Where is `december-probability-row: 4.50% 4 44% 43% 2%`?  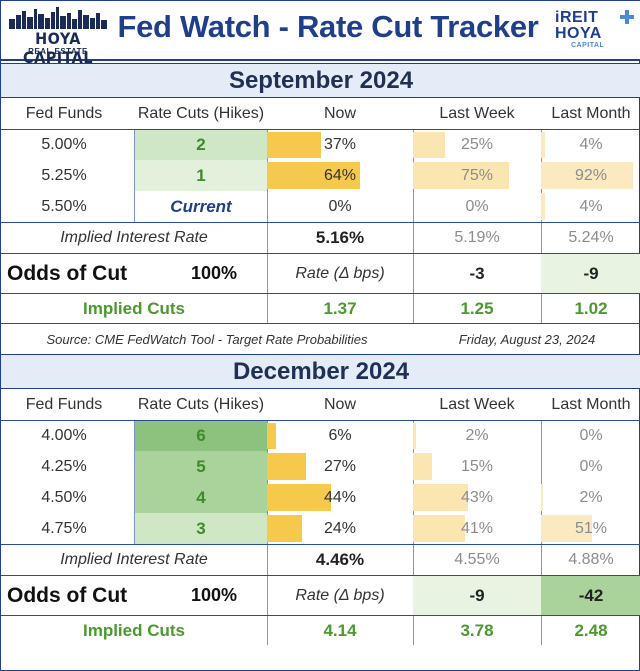
december-probability-row: 4.50% 4 44% 43% 2% is located at coordinates (320, 497).